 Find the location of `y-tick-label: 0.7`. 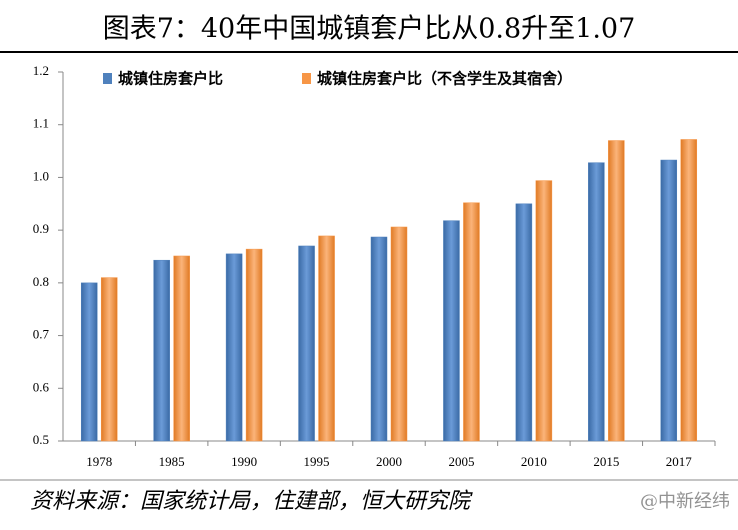

y-tick-label: 0.7 is located at coordinates (41, 334).